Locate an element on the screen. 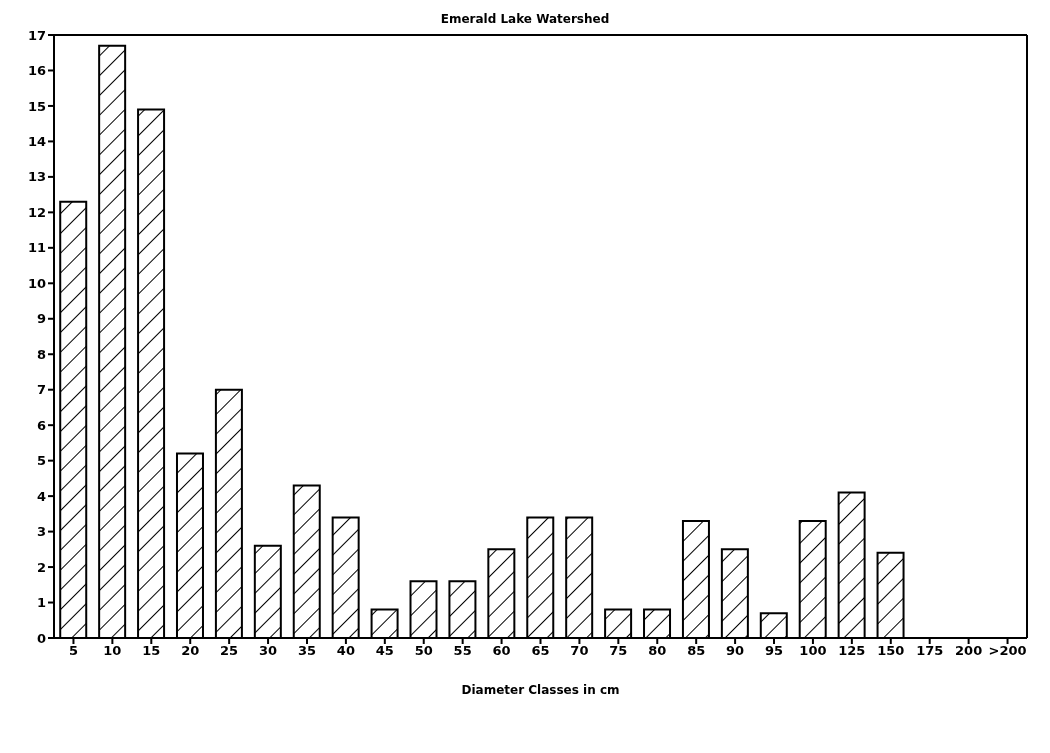 The image size is (1050, 753). x-tick-label: 65 is located at coordinates (540, 651).